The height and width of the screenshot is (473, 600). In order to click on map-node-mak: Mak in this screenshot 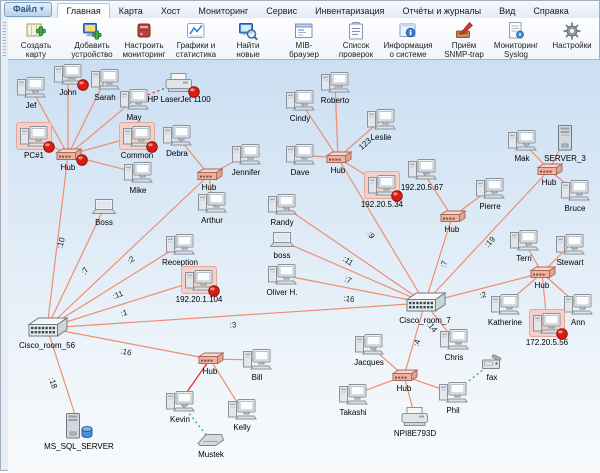, I will do `click(522, 145)`.